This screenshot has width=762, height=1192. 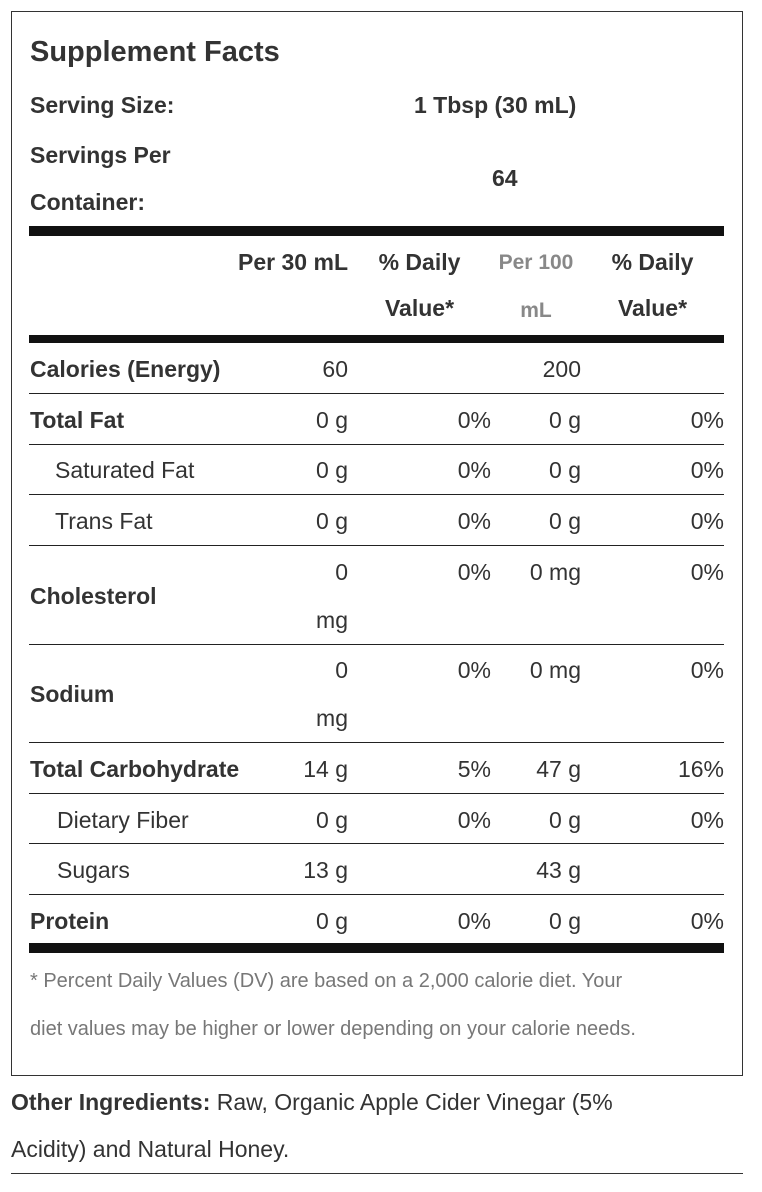 I want to click on divider-thick-header, so click(x=376, y=339).